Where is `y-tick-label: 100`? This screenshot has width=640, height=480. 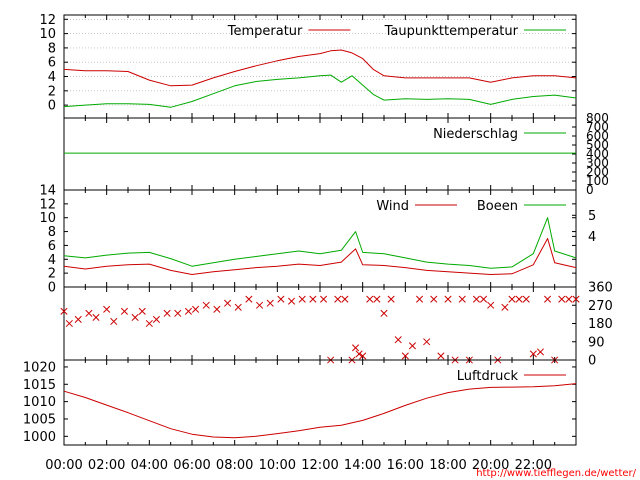 y-tick-label: 100 is located at coordinates (597, 181).